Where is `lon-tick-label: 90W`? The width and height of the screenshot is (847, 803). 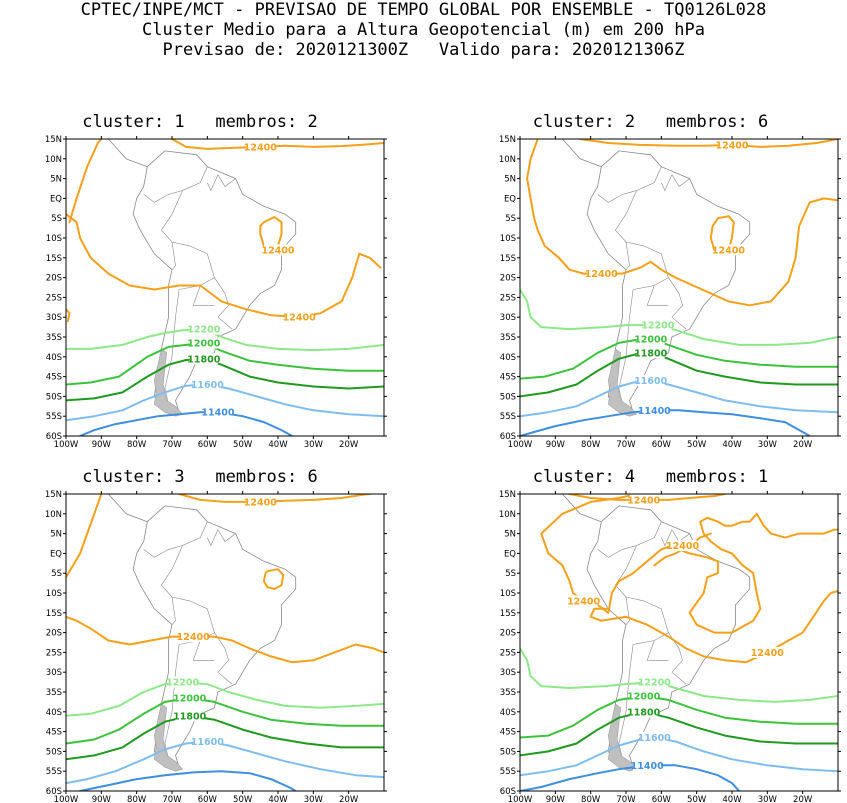 lon-tick-label: 90W is located at coordinates (102, 443).